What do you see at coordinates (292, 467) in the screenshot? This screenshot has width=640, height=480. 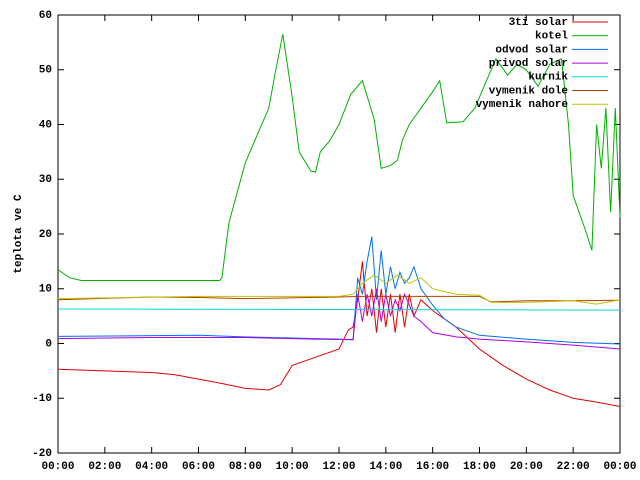 I see `x-tick-label: 10:00` at bounding box center [292, 467].